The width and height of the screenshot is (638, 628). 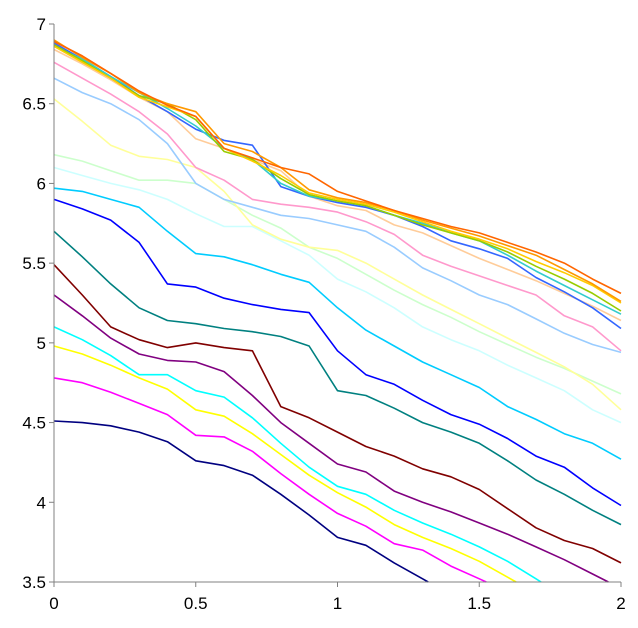 I want to click on y-tick-label: 4, so click(x=41, y=502).